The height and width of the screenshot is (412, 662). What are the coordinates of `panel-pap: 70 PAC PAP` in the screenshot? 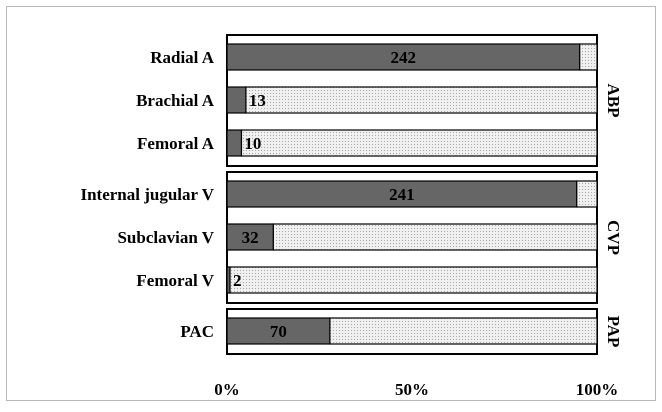 It's located at (401, 331).